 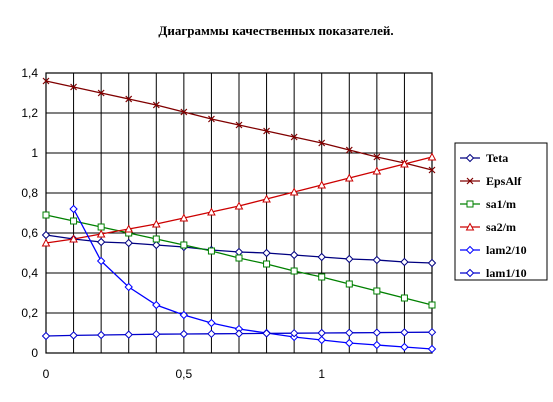 What do you see at coordinates (29, 73) in the screenshot?
I see `y-tick-label: 1,4` at bounding box center [29, 73].